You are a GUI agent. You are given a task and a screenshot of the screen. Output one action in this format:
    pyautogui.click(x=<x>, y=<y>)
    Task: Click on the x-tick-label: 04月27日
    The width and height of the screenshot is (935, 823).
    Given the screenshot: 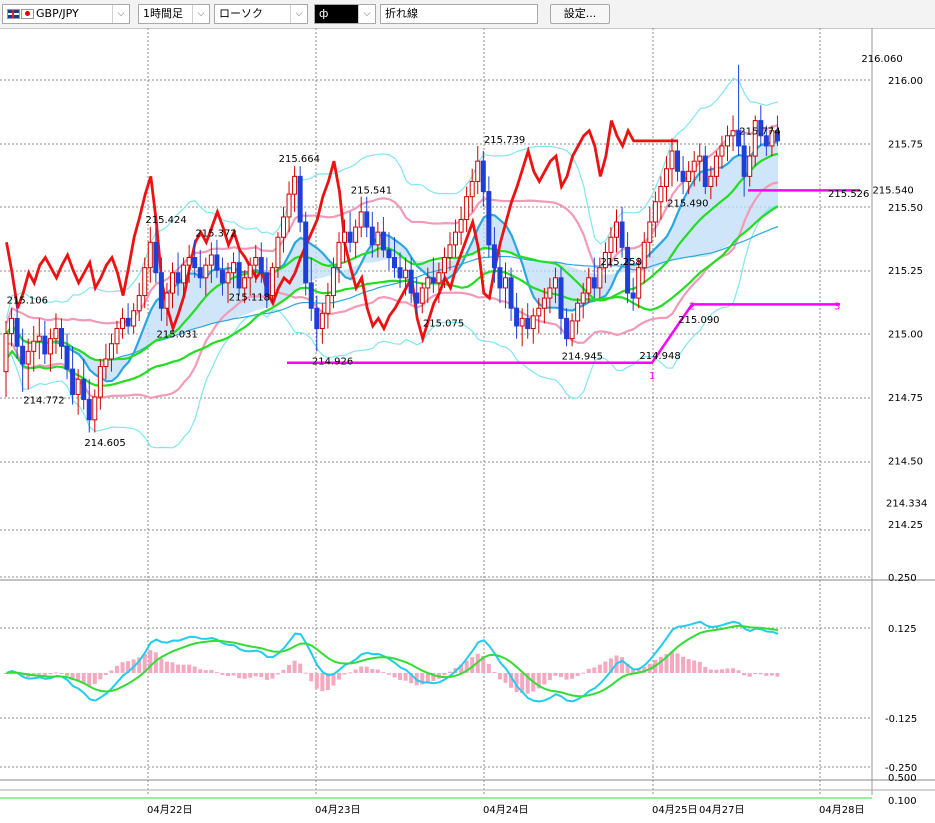 What is the action you would take?
    pyautogui.click(x=721, y=810)
    